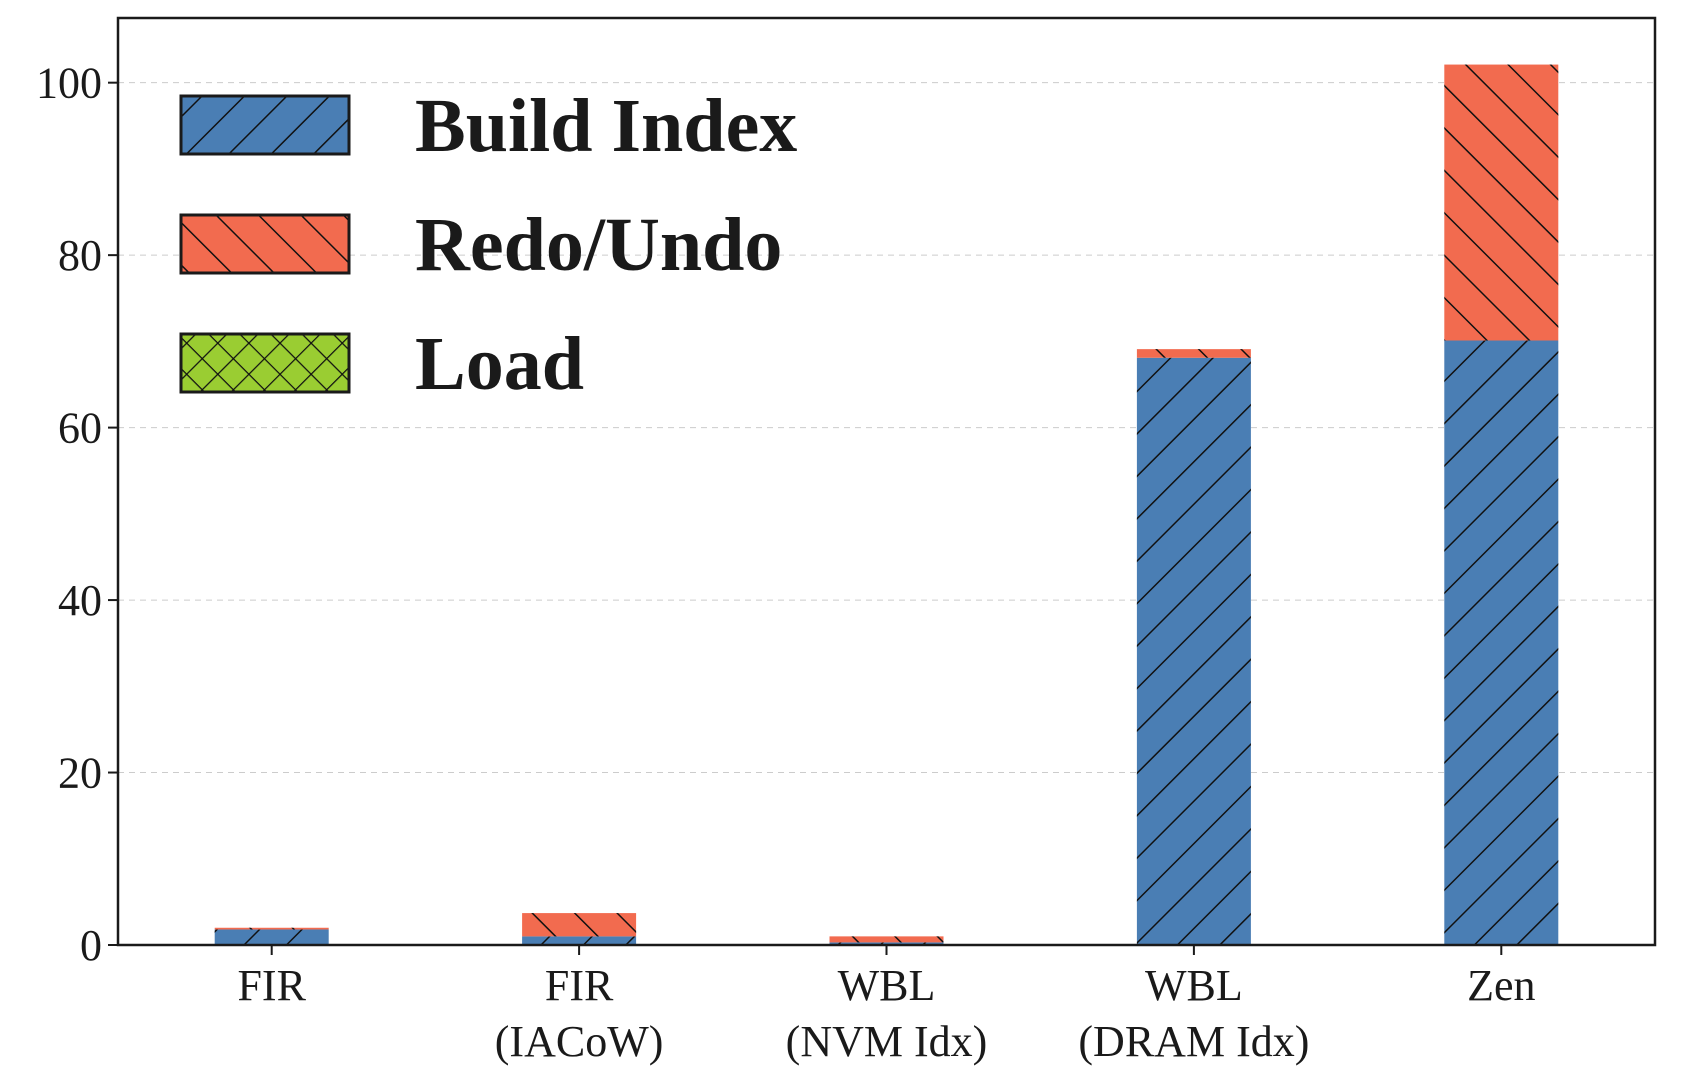 This screenshot has width=1689, height=1087. I want to click on y-tick-label: 100, so click(69, 83).